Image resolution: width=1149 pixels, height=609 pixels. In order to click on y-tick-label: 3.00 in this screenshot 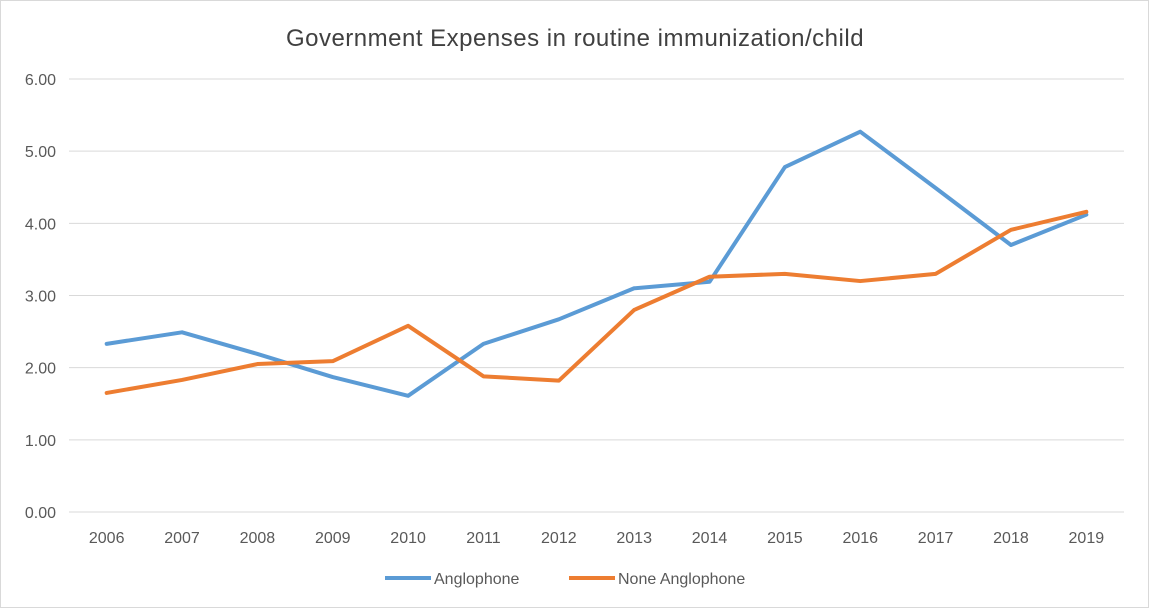, I will do `click(40, 297)`.